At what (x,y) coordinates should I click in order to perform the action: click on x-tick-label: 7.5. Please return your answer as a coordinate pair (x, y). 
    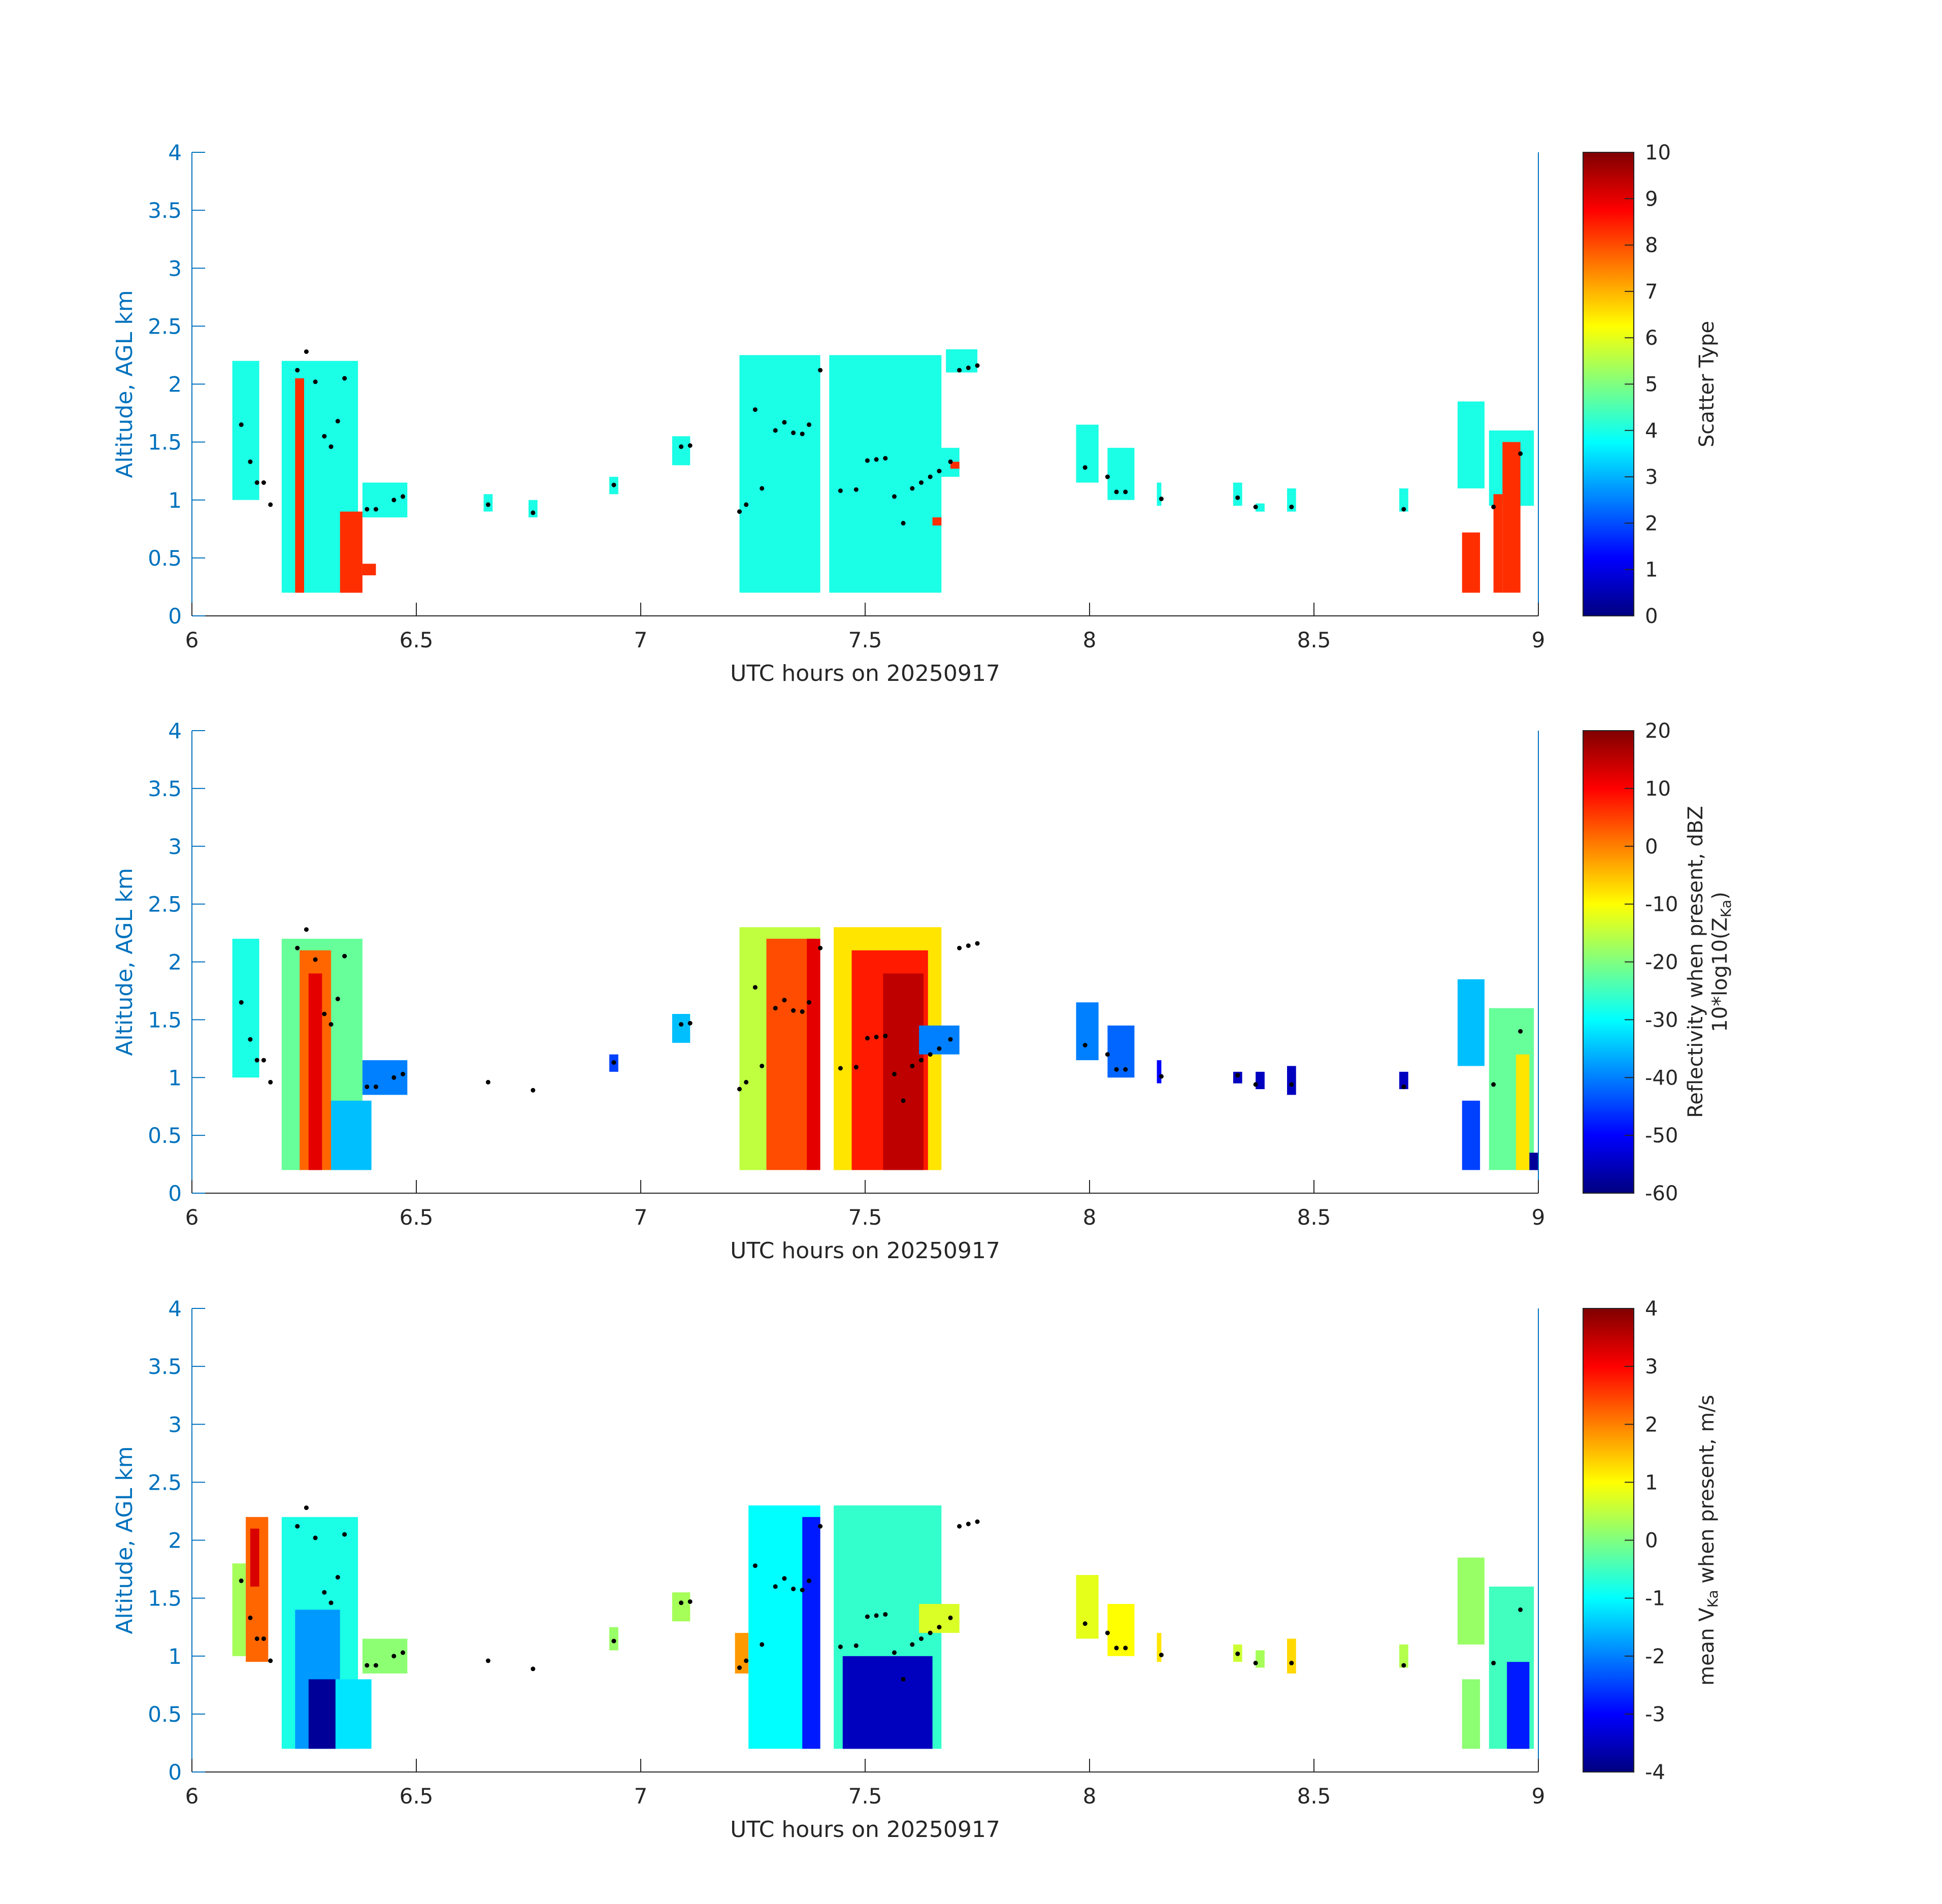
    Looking at the image, I should click on (865, 1797).